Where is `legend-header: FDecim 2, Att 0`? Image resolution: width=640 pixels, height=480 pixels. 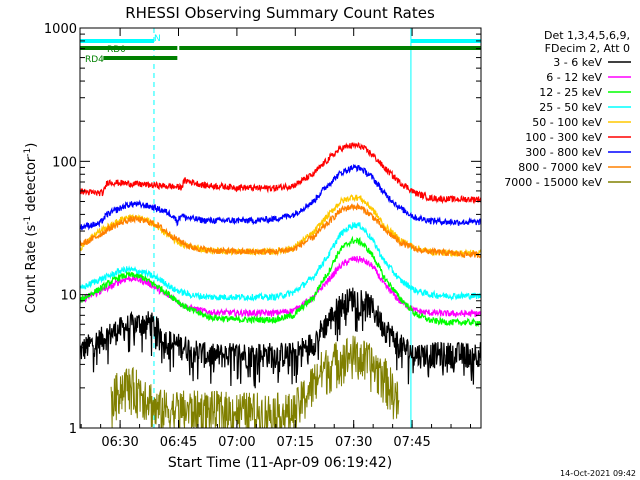 legend-header: FDecim 2, Att 0 is located at coordinates (587, 48).